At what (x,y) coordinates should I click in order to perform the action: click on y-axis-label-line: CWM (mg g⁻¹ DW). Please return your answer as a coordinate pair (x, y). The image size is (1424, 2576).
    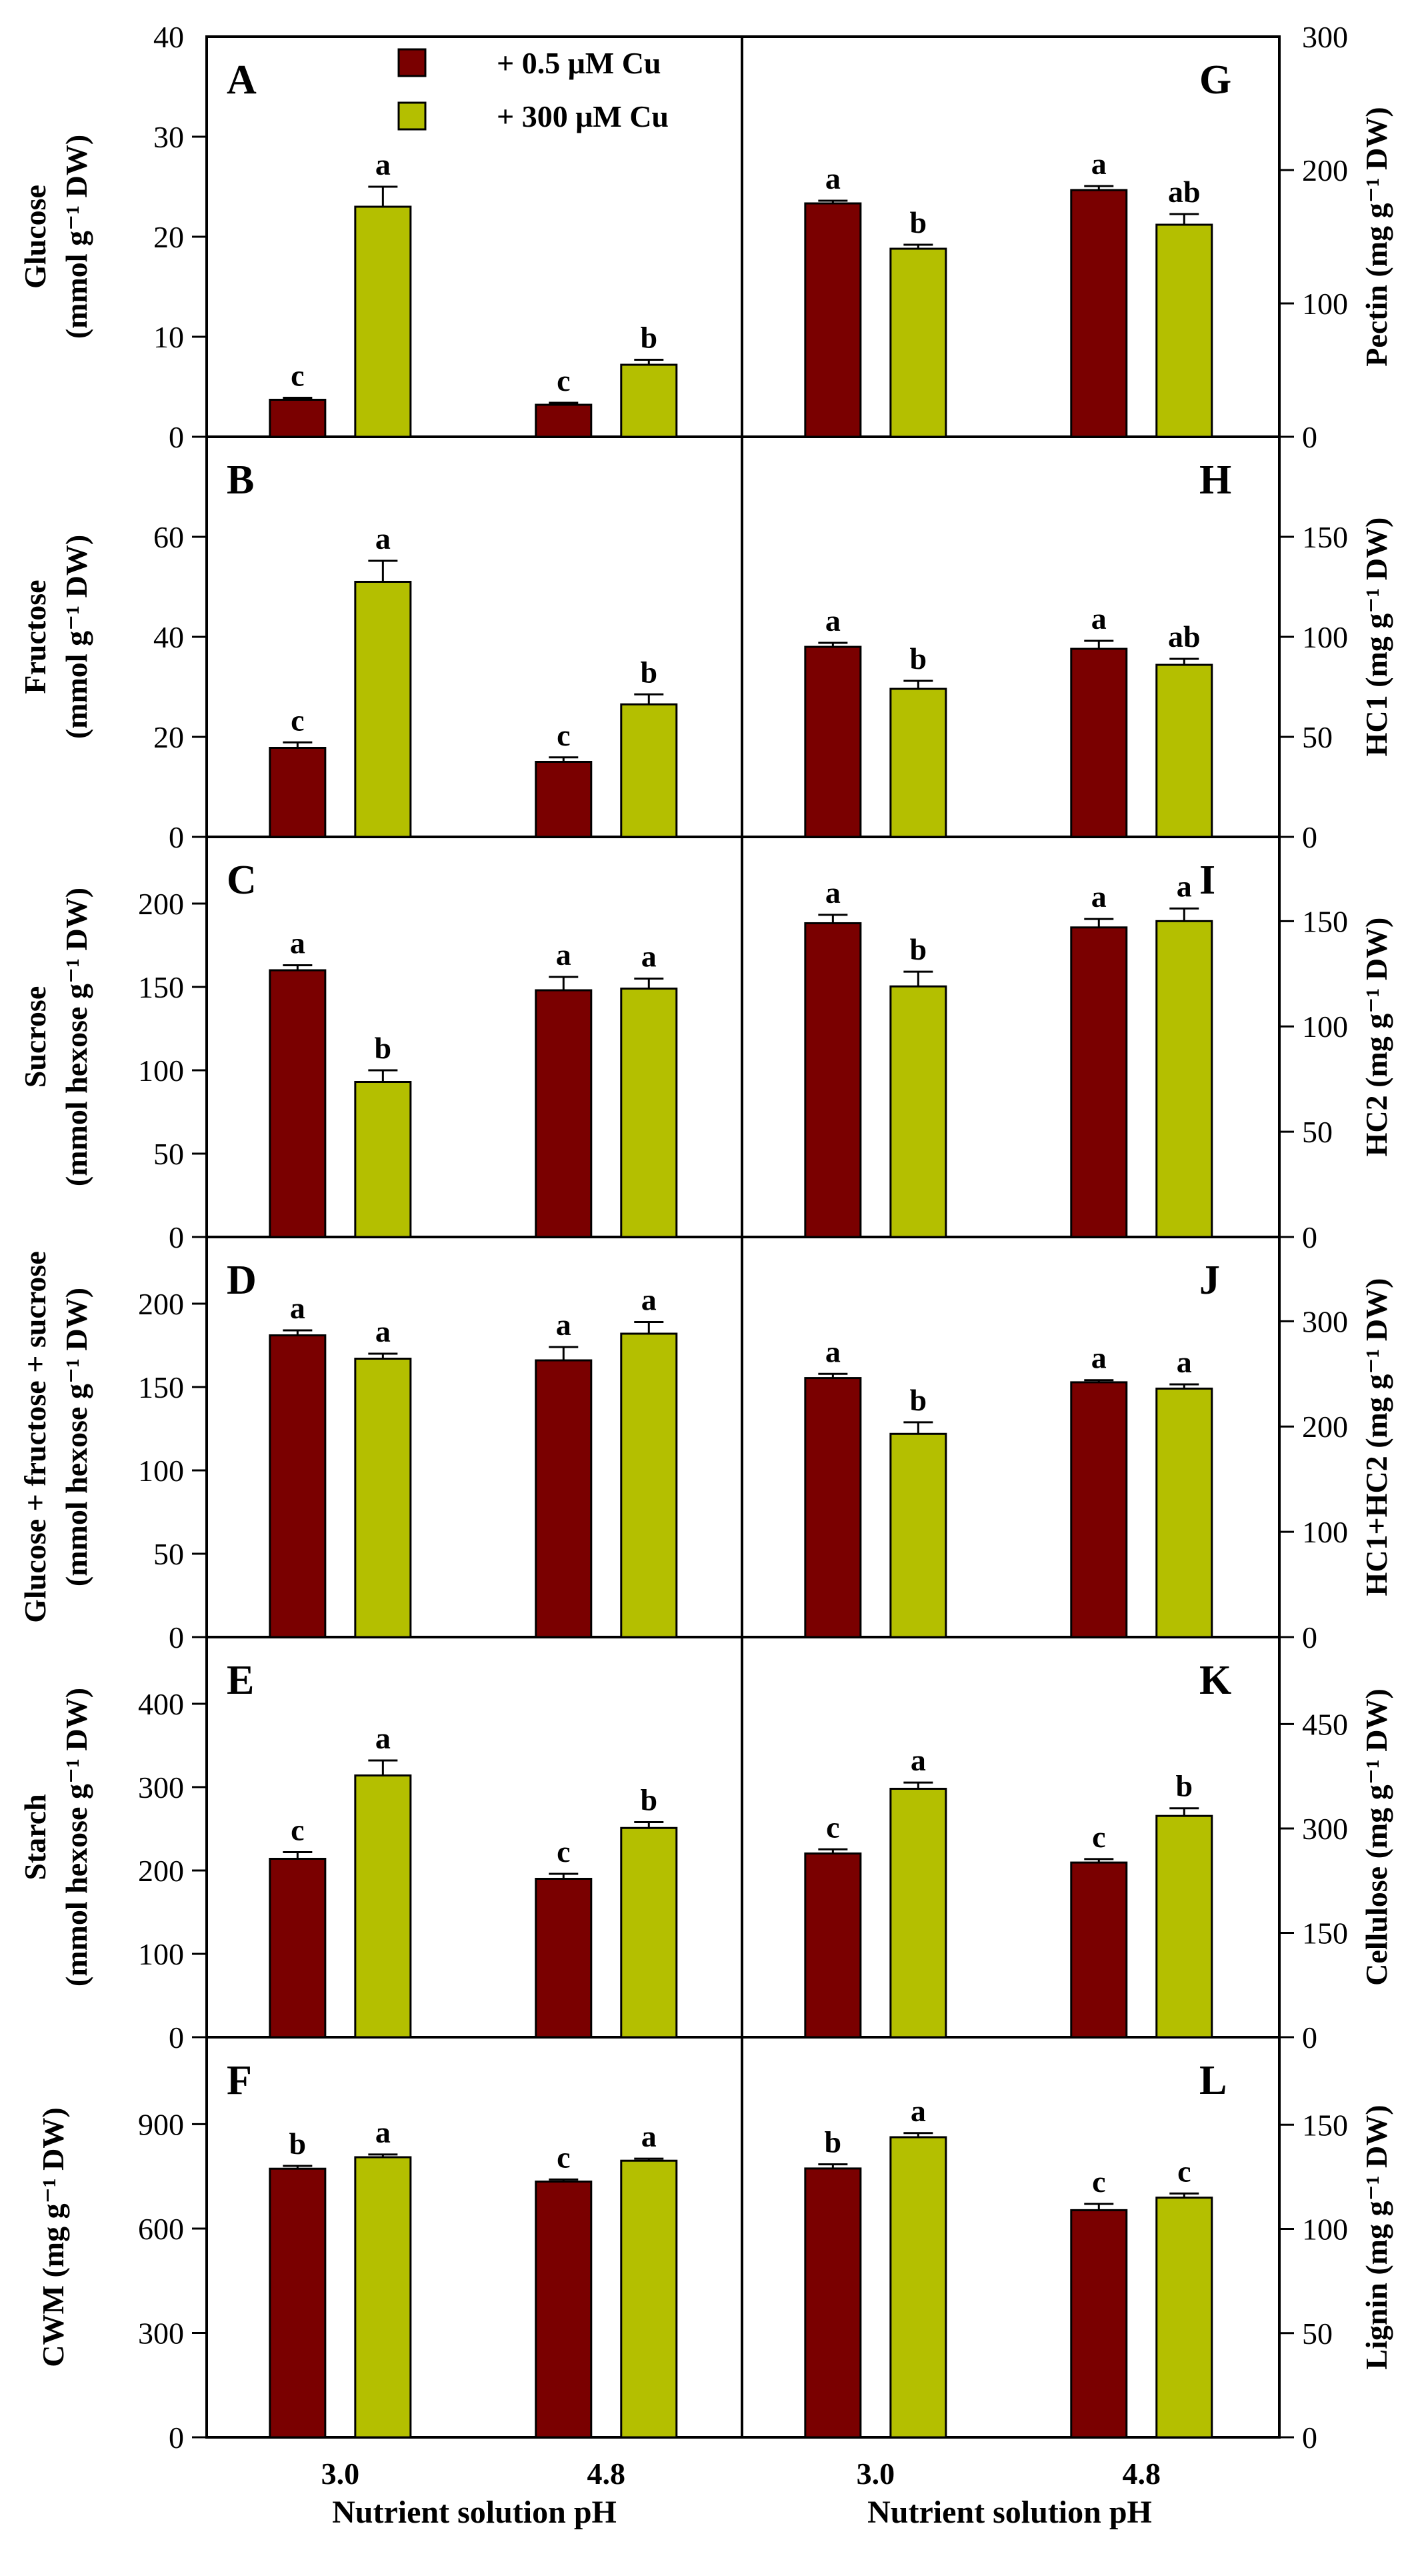
    Looking at the image, I should click on (53, 2237).